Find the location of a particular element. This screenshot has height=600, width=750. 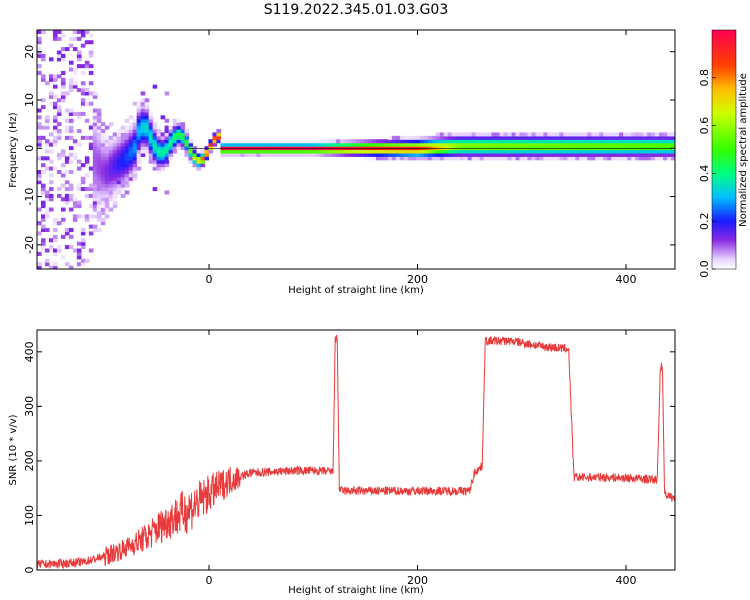

y-tick-label: 100 is located at coordinates (29, 515).